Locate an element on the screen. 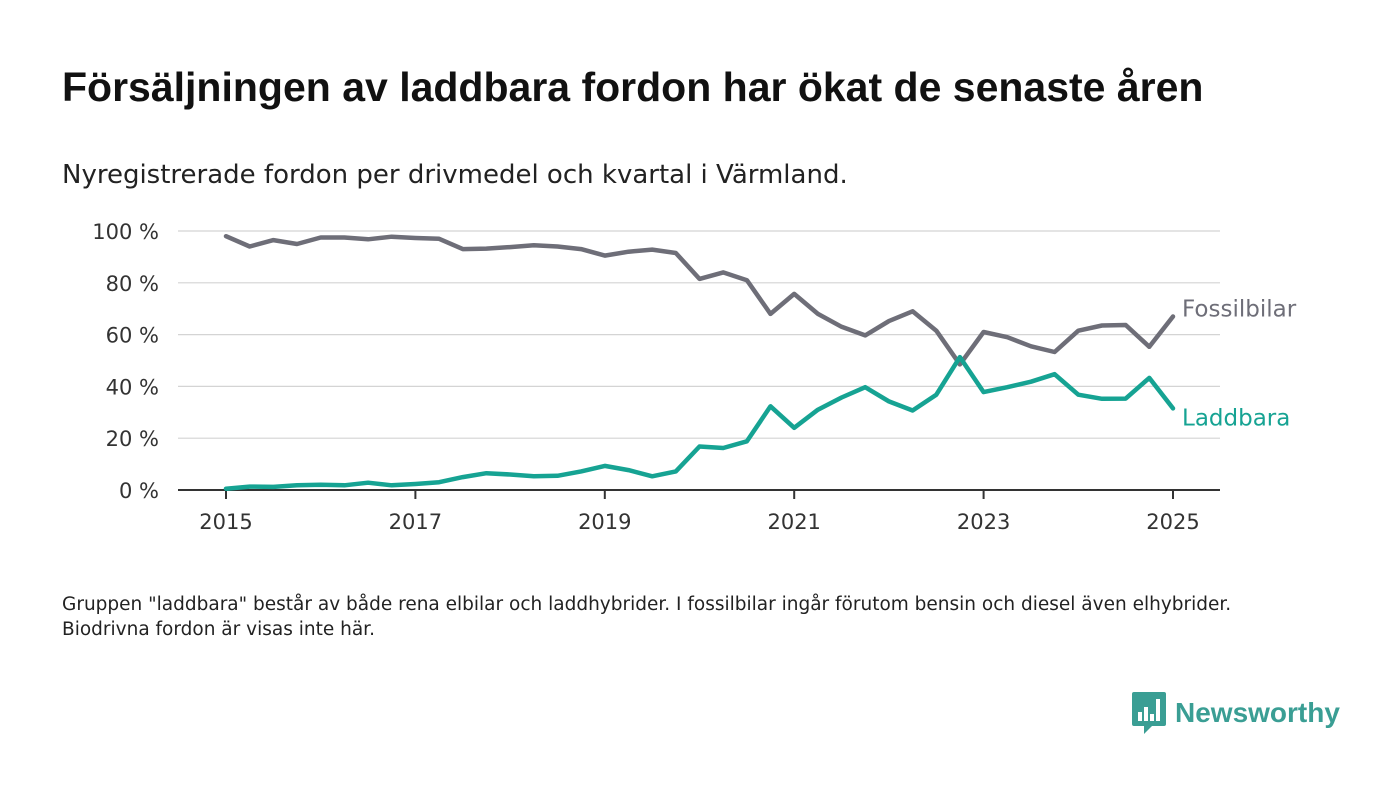 This screenshot has height=793, width=1400. series-label-fossilbilar: Fossilbilar is located at coordinates (1239, 309).